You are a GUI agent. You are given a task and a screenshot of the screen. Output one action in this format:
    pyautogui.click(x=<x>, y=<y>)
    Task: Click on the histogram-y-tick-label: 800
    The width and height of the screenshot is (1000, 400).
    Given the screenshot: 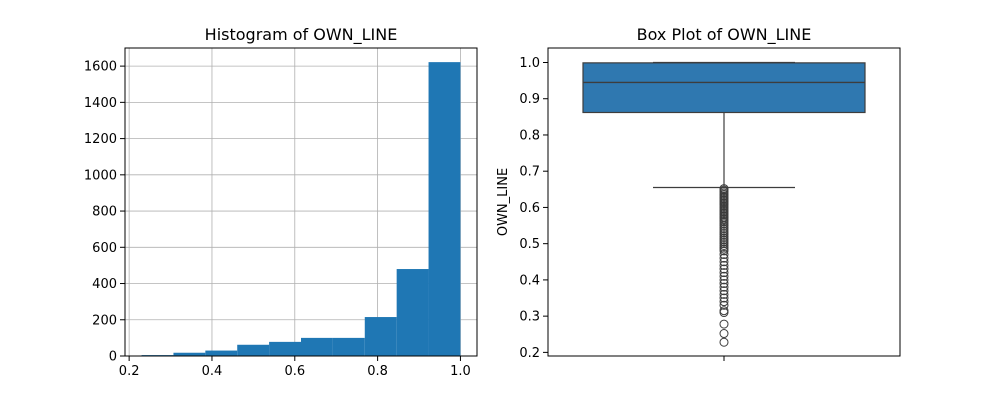 What is the action you would take?
    pyautogui.click(x=104, y=212)
    